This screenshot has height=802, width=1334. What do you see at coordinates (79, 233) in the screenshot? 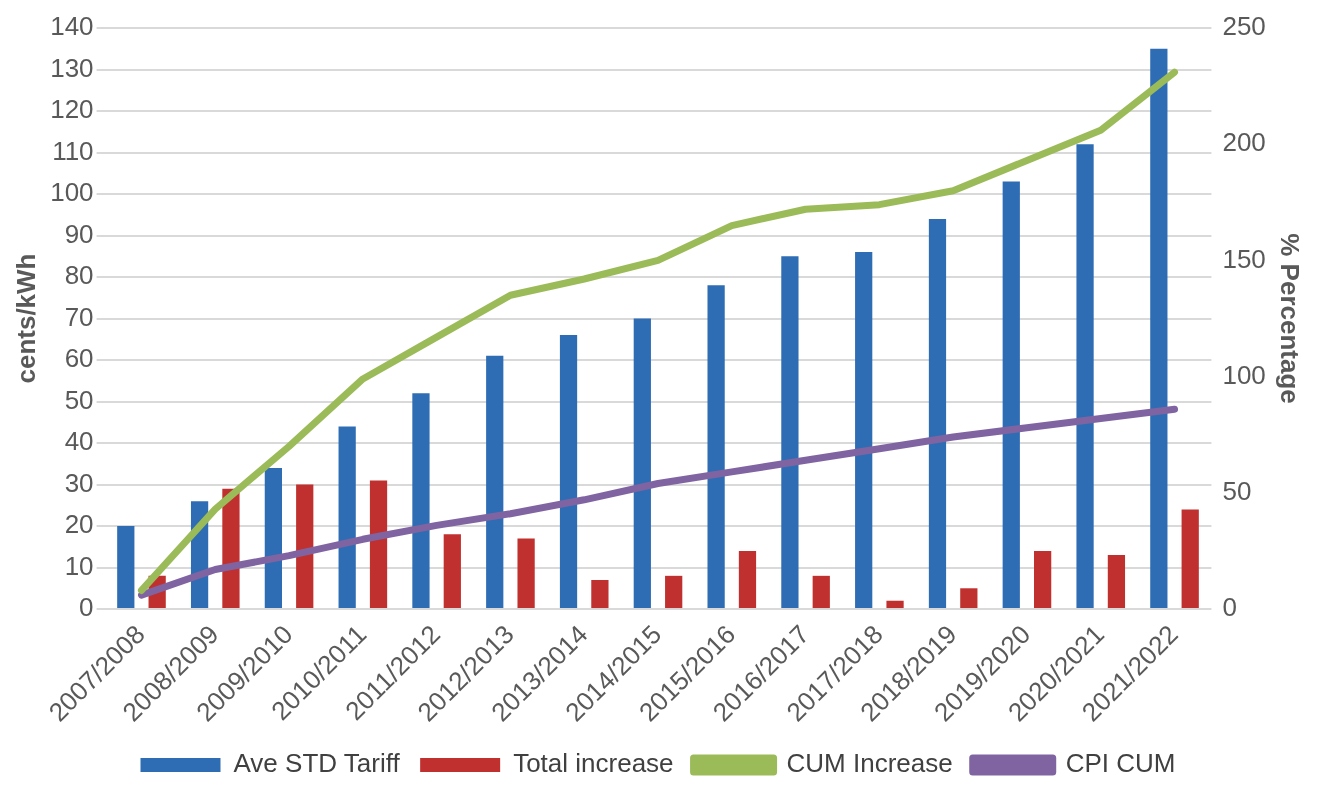
I see `y-tick-label: 90` at bounding box center [79, 233].